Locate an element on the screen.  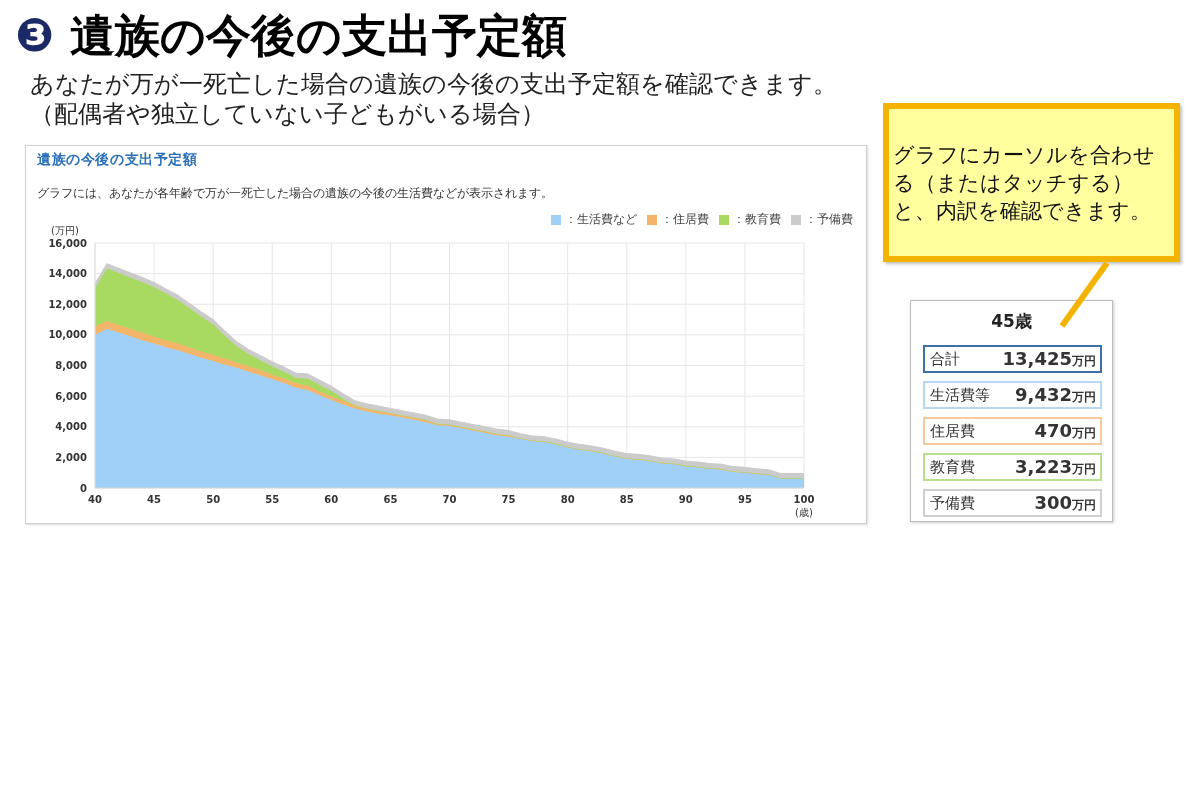
x-tick-label: 100 is located at coordinates (804, 500).